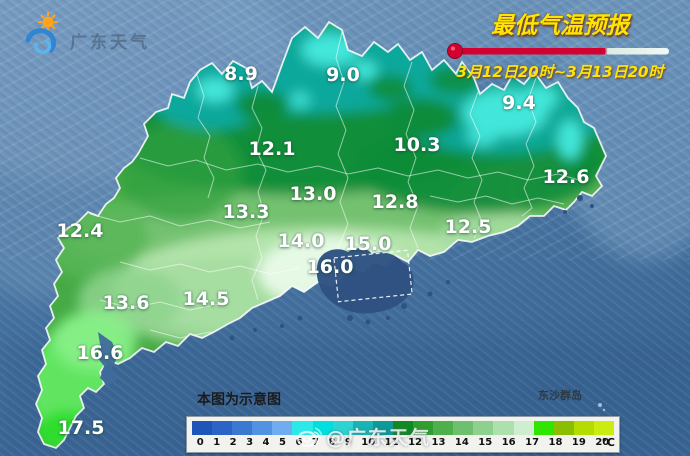 The image size is (690, 456). I want to click on legend-tick-label: 17, so click(532, 442).